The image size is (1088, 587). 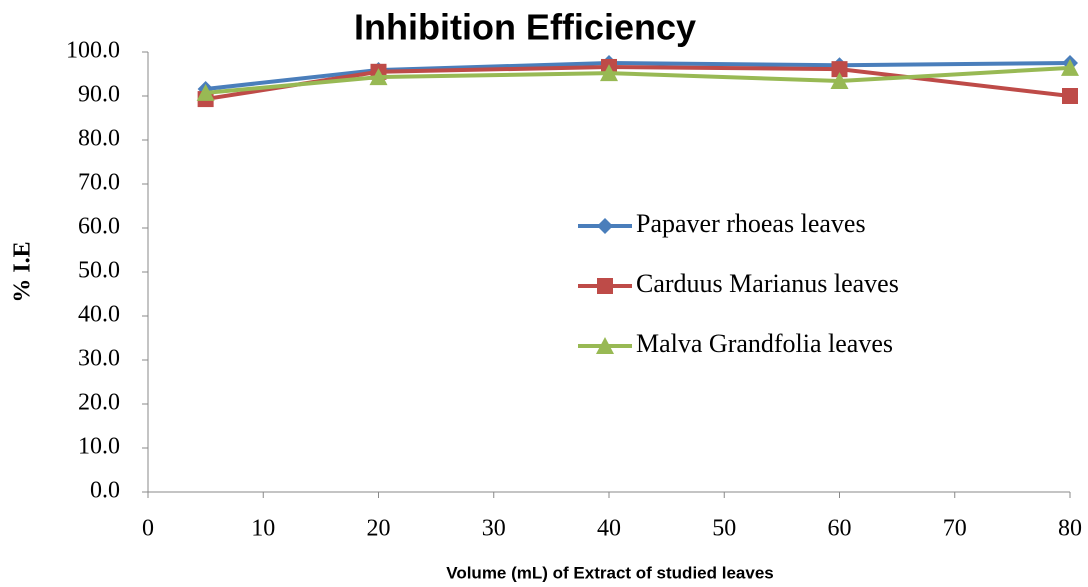 I want to click on x-tick-label: 80, so click(x=1070, y=529).